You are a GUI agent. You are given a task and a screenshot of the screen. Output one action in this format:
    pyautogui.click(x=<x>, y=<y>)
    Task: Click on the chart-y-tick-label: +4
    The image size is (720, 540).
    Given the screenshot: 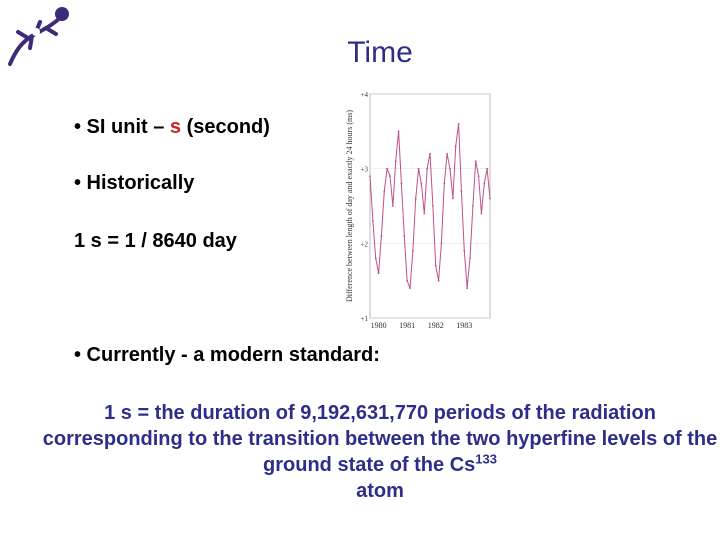 What is the action you would take?
    pyautogui.click(x=365, y=95)
    